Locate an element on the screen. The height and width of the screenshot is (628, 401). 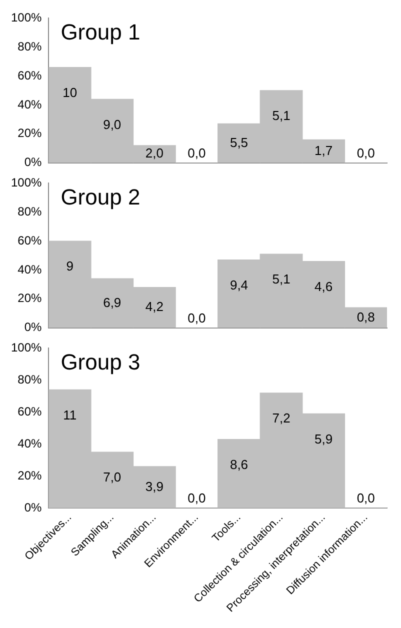
annotation: 11 is located at coordinates (70, 414).